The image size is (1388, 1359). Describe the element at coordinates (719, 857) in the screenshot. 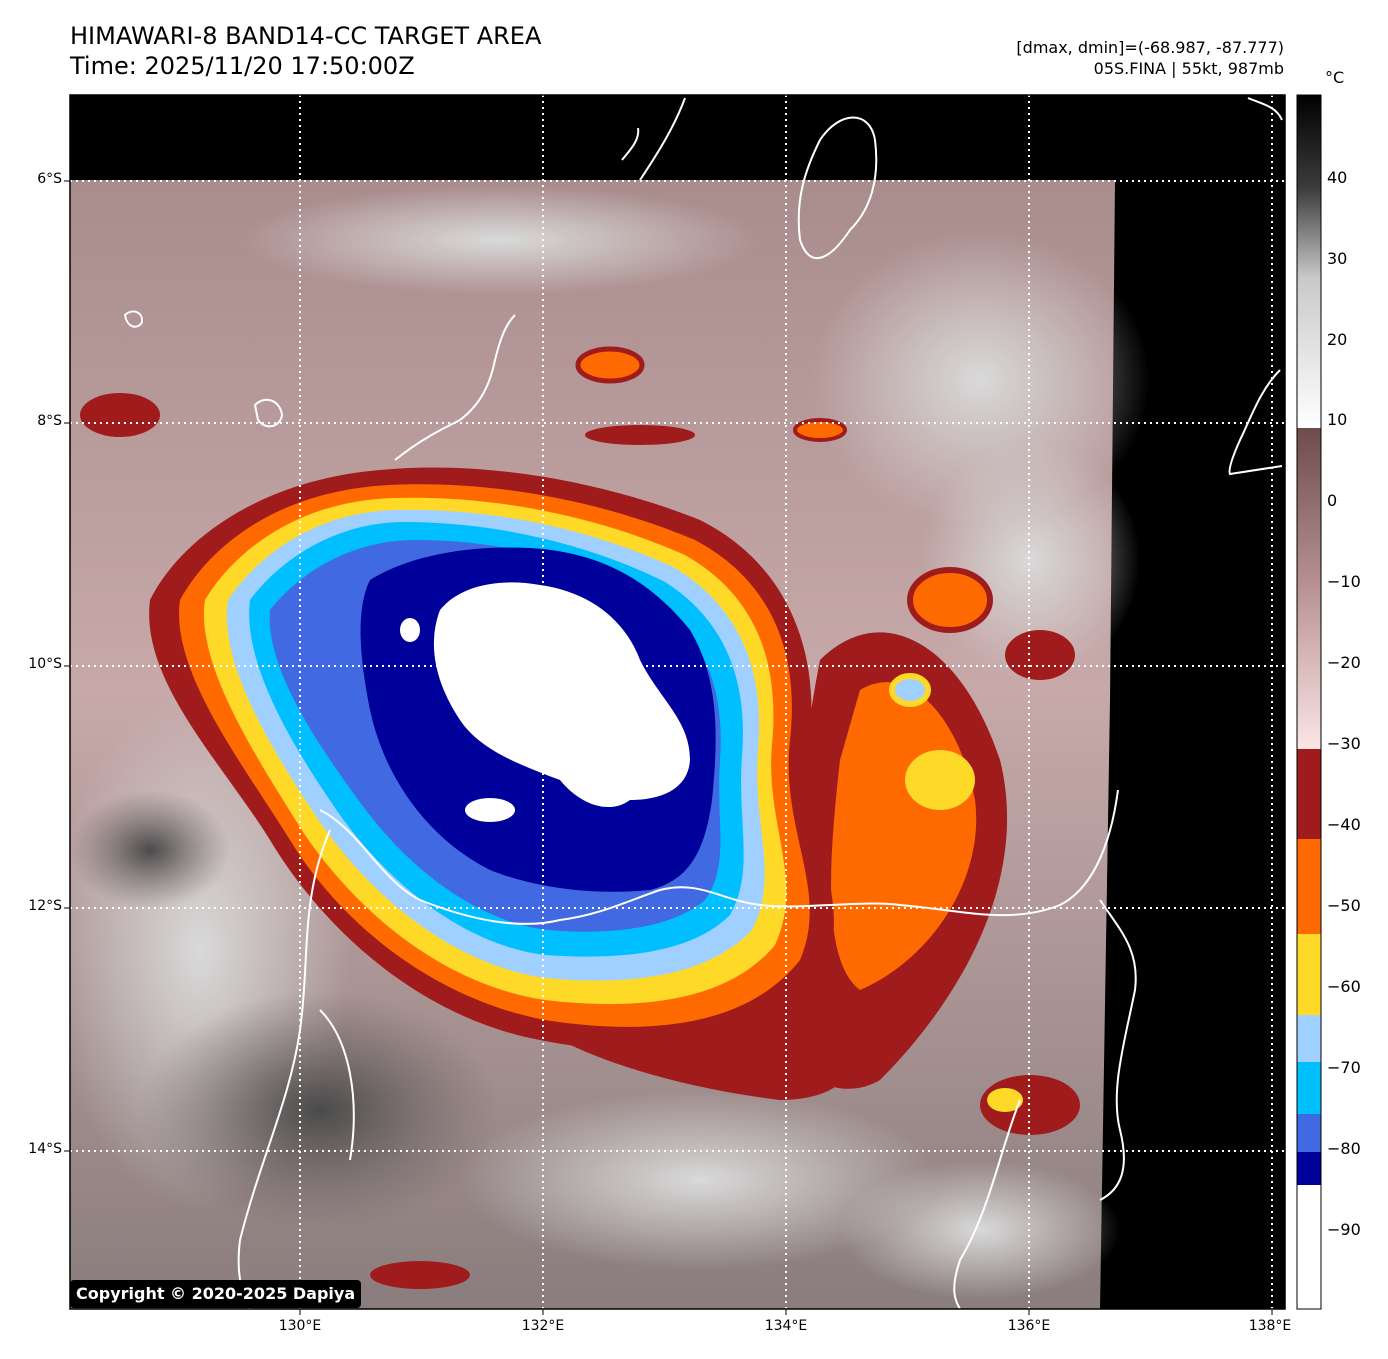

I see `australia-north-coast` at that location.